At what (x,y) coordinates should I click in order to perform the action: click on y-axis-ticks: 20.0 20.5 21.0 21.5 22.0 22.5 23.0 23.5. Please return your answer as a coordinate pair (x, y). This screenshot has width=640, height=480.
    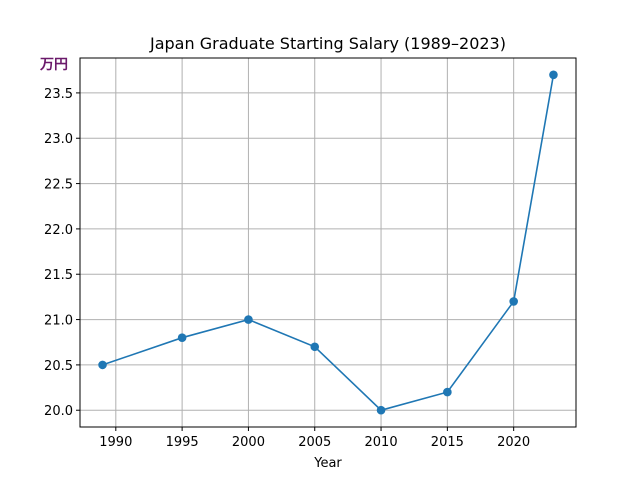
    Looking at the image, I should click on (62, 253).